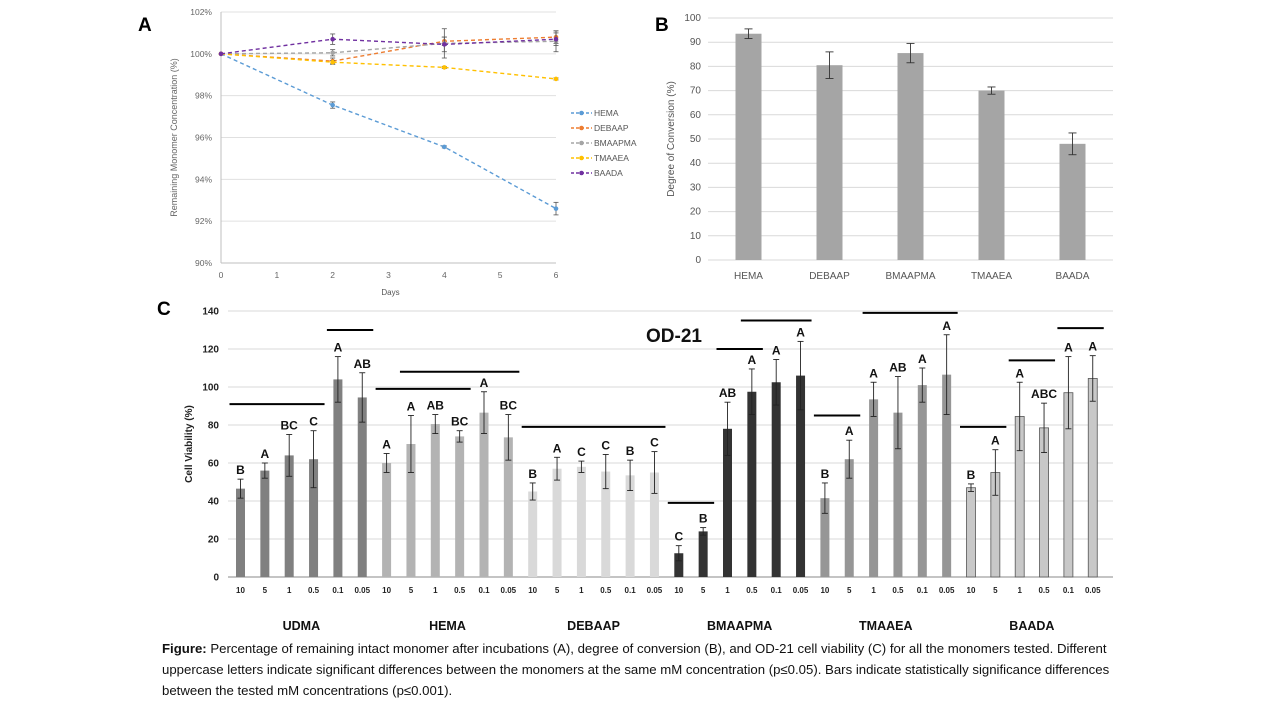 The image size is (1280, 720). I want to click on y-tick-label: 94%, so click(203, 179).